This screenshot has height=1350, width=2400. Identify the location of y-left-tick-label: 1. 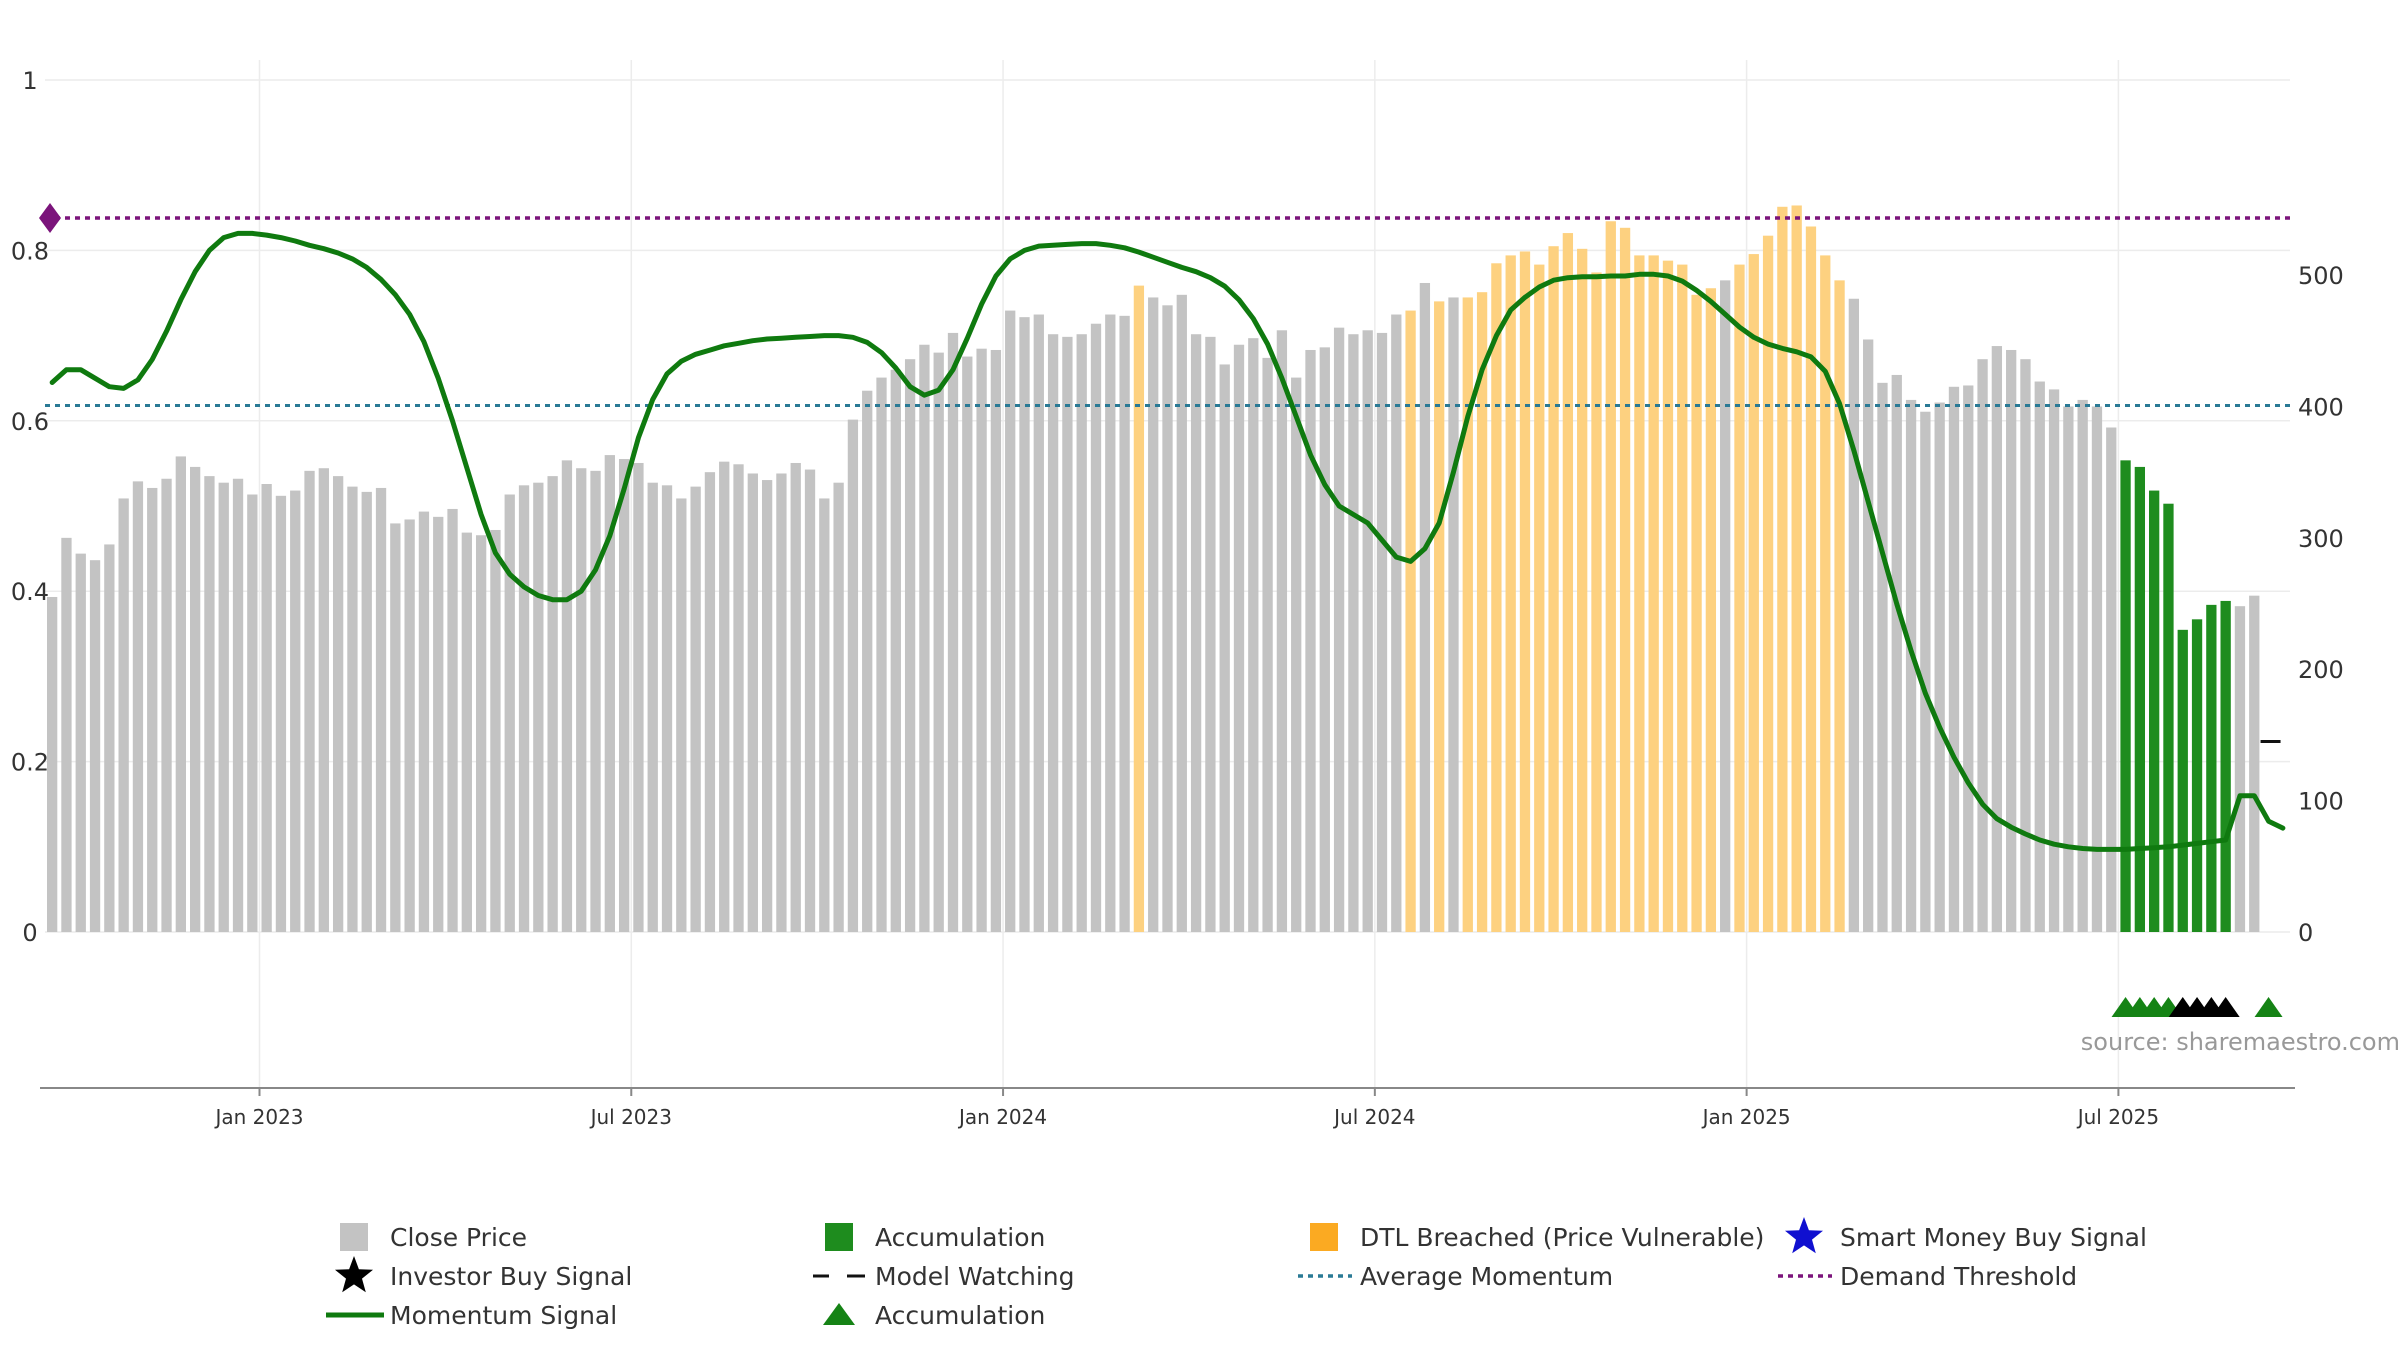
(29, 81).